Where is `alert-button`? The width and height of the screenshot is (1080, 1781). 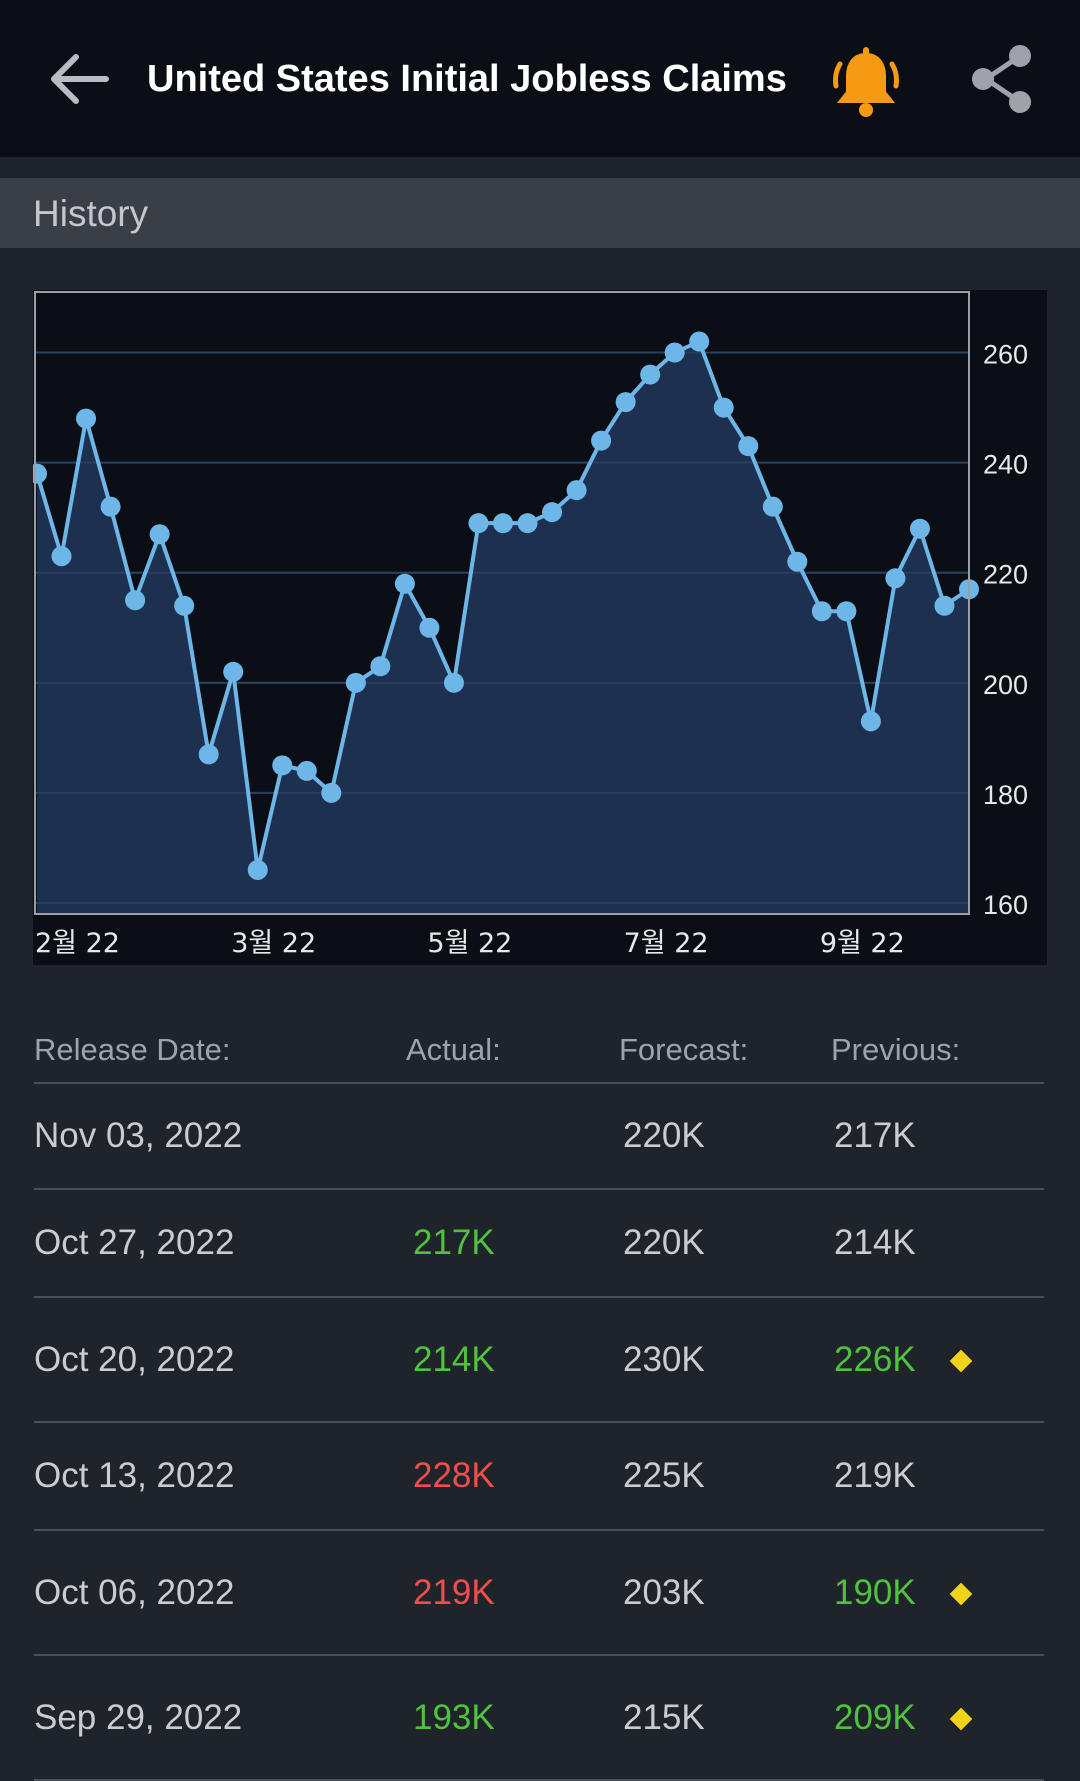
alert-button is located at coordinates (866, 82).